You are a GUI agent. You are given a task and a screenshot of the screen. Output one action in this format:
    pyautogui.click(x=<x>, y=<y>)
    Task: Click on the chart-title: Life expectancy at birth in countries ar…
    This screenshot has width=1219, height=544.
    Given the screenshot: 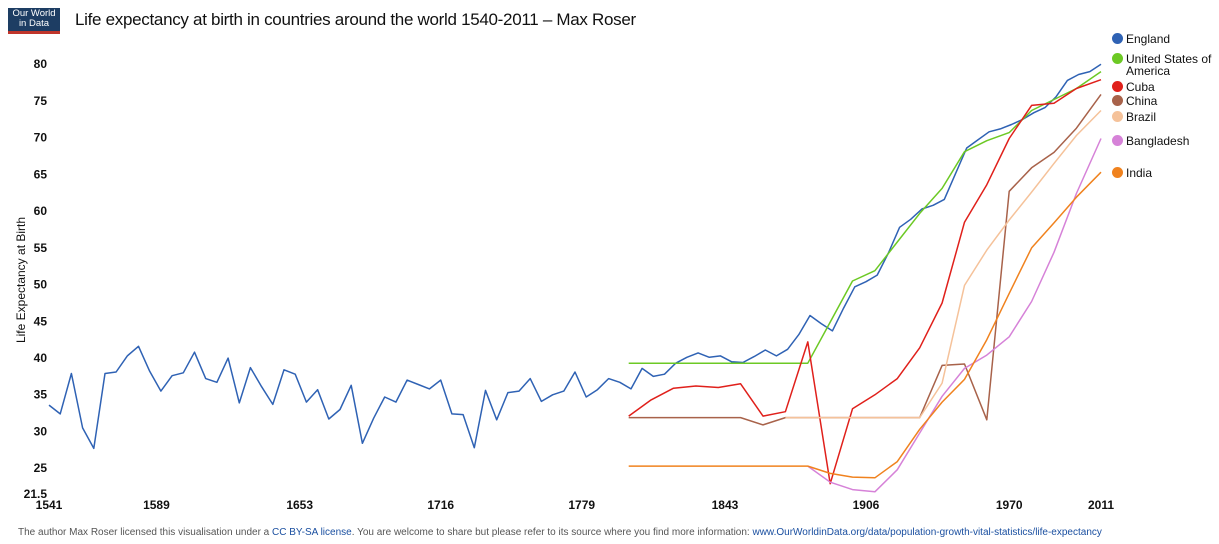 What is the action you would take?
    pyautogui.click(x=355, y=19)
    